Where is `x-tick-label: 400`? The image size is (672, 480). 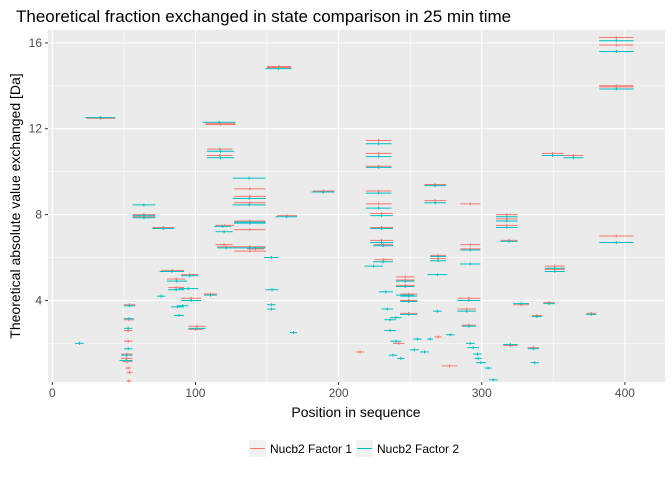
x-tick-label: 400 is located at coordinates (625, 393).